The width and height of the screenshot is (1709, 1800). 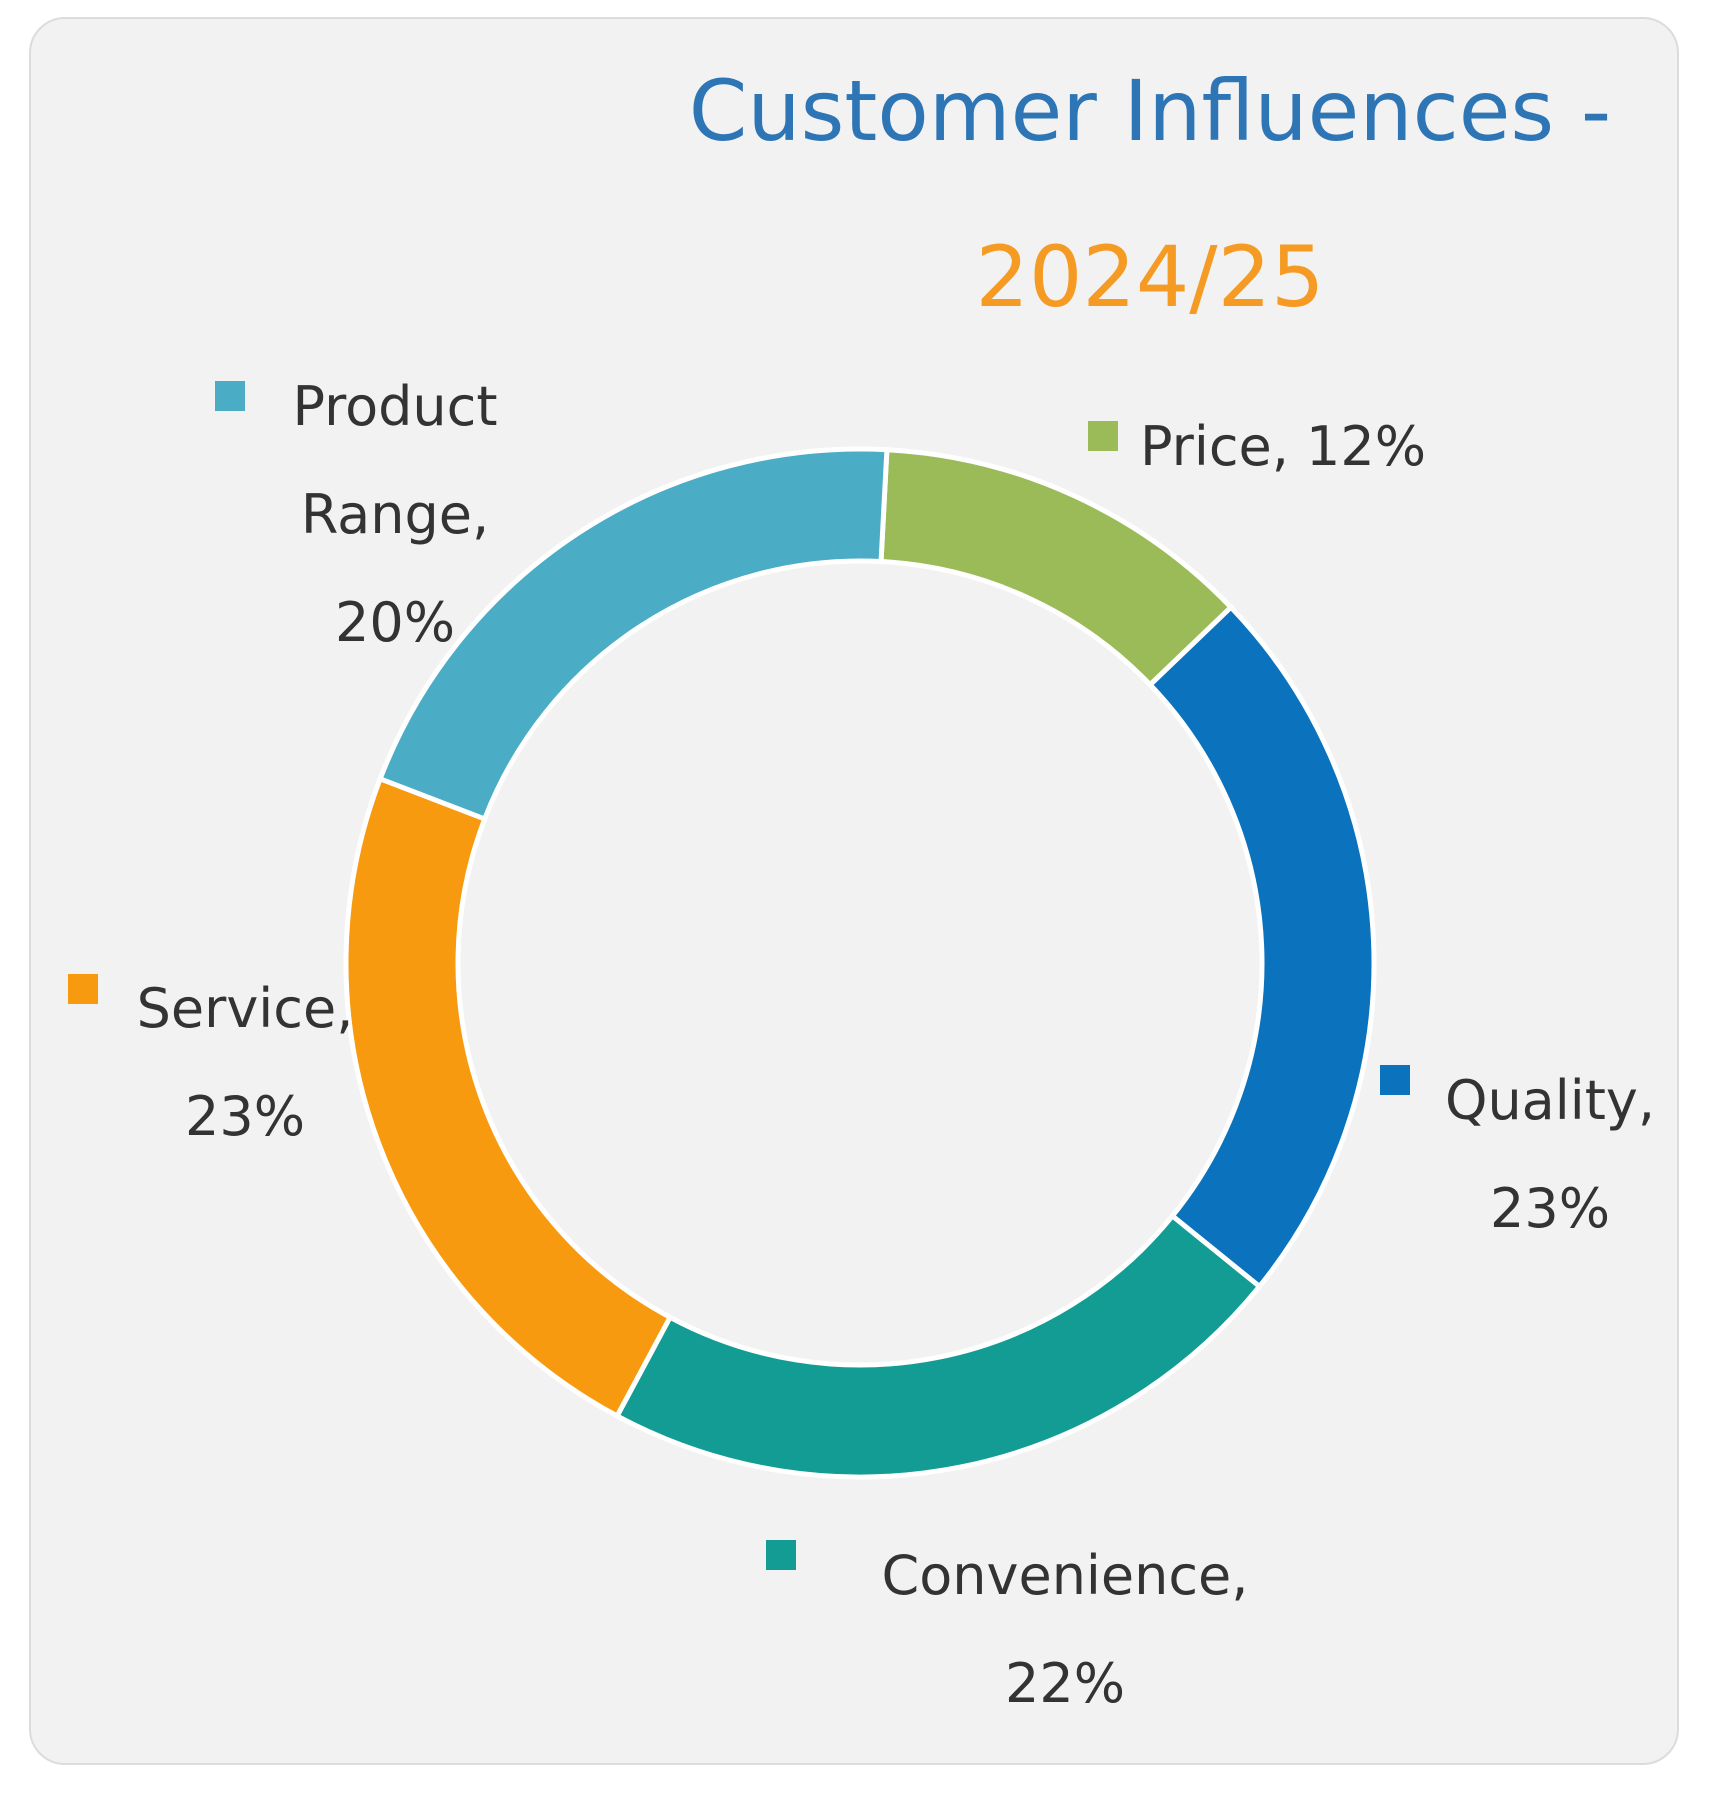 I want to click on data-label: Price, 12%, so click(x=1283, y=446).